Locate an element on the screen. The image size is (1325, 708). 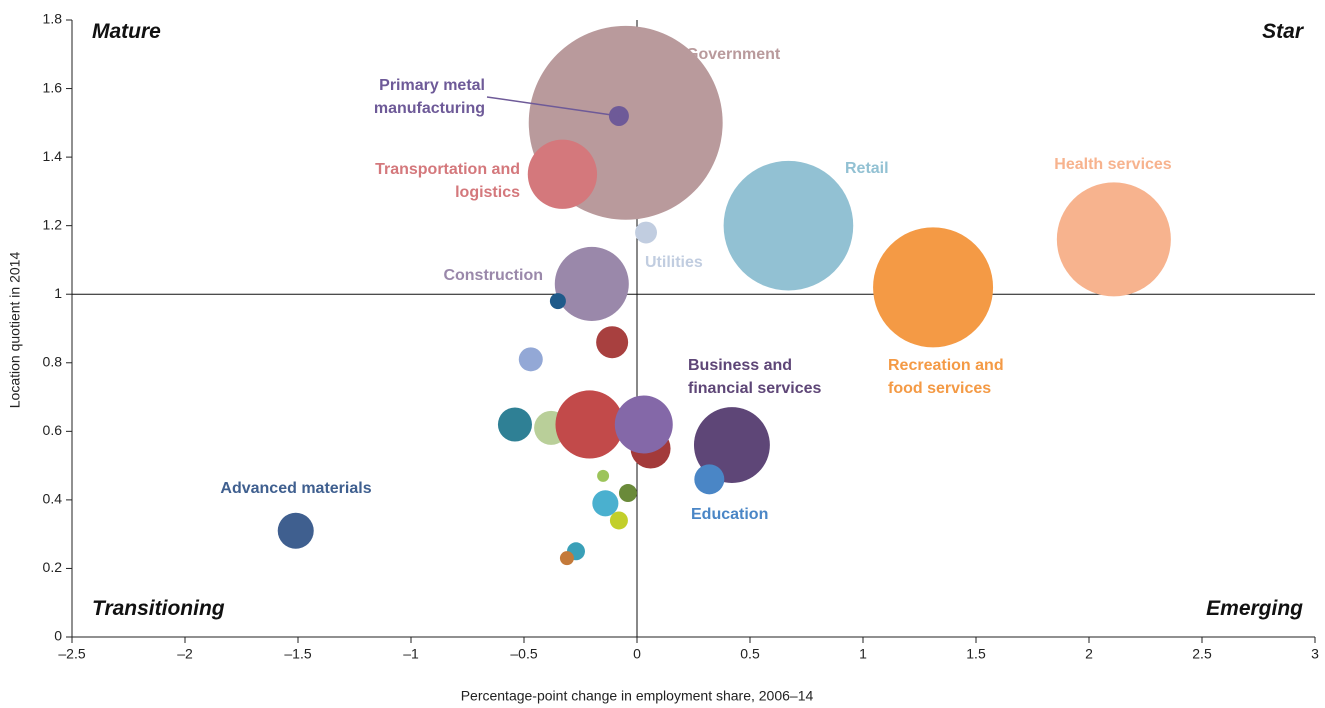
y-tick-label: 0 is located at coordinates (58, 636).